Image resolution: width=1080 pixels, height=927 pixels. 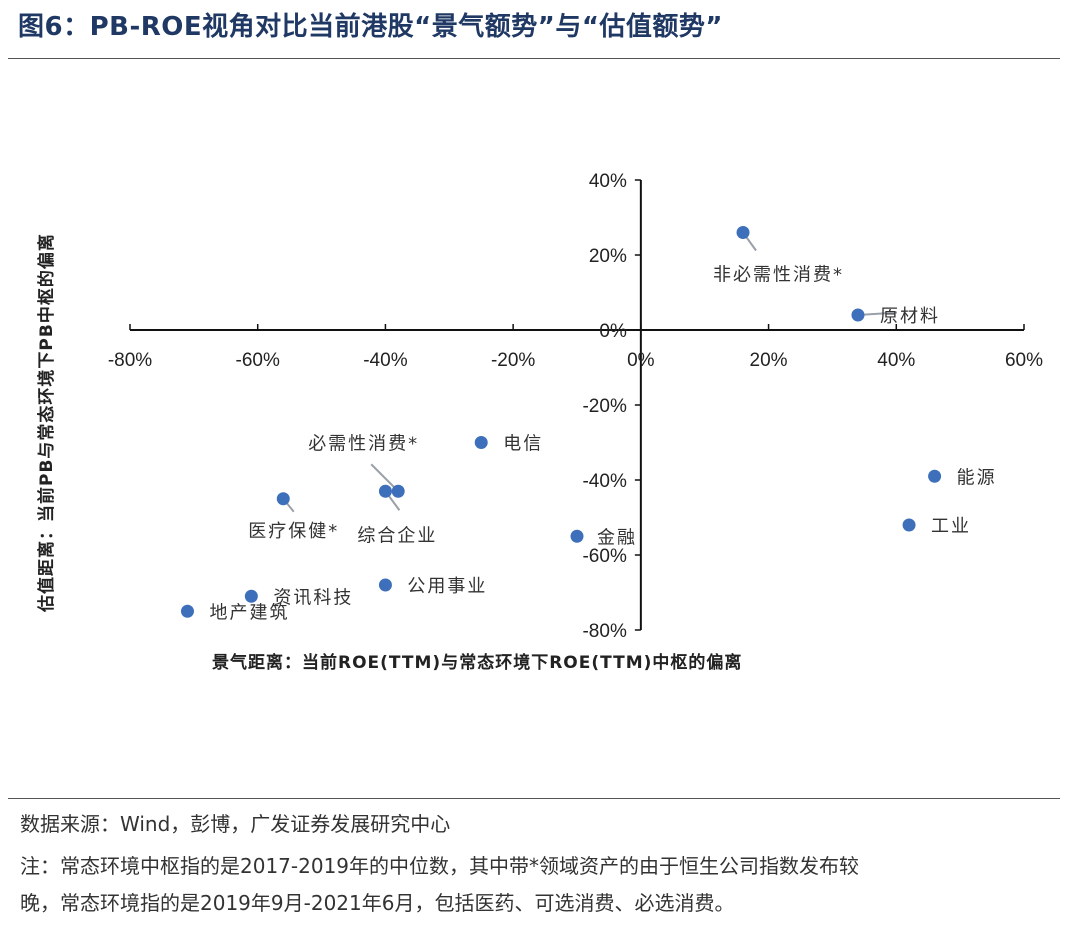 I want to click on x-tick-label: -60%, so click(x=258, y=360).